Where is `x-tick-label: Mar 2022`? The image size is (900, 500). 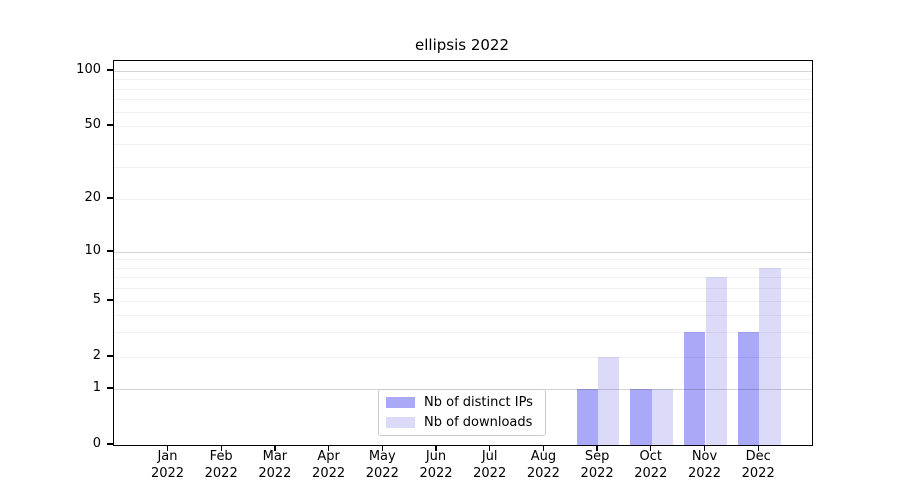
x-tick-label: Mar 2022 is located at coordinates (275, 465).